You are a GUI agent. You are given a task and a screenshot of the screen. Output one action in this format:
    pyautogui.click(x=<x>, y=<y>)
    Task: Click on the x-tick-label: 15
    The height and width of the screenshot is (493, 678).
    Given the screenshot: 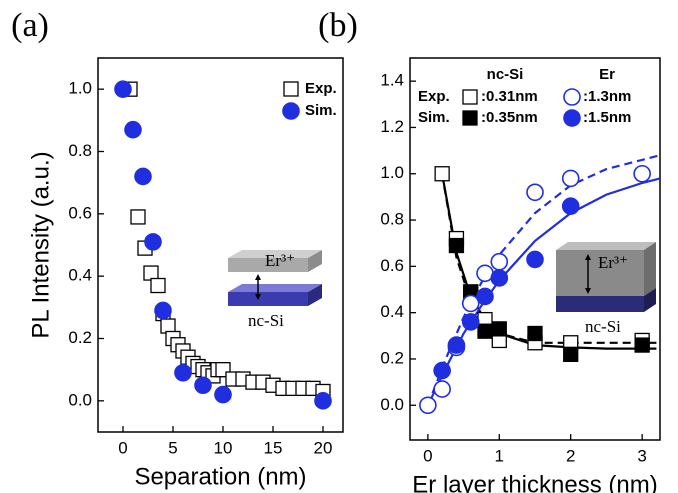 What is the action you would take?
    pyautogui.click(x=273, y=447)
    